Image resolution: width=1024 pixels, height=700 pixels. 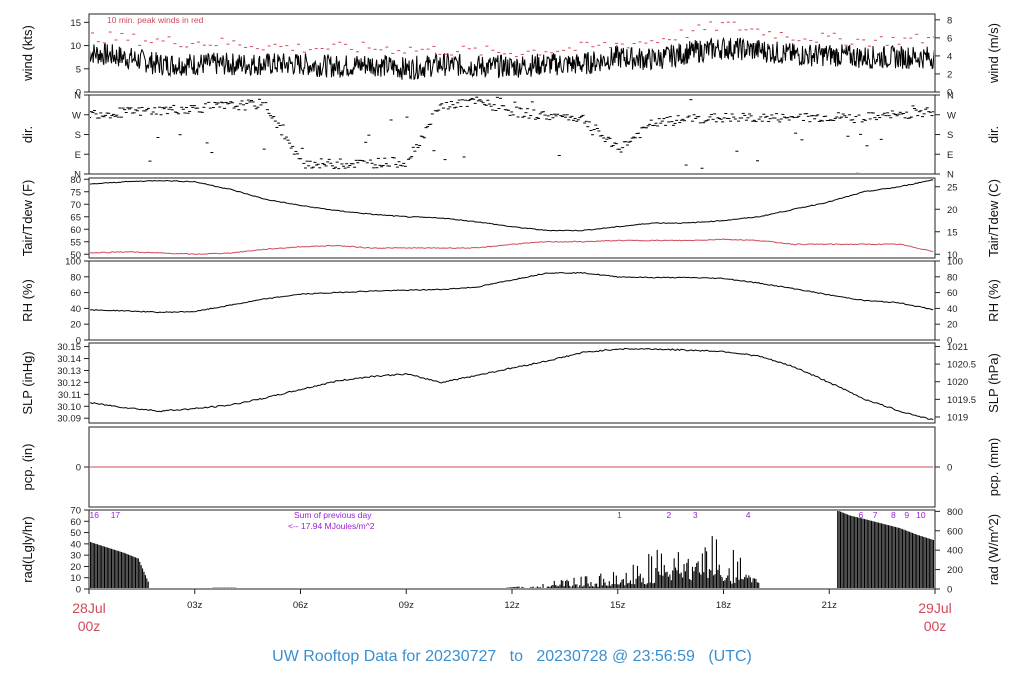 I want to click on y-tick-label: 70, so click(x=75, y=205).